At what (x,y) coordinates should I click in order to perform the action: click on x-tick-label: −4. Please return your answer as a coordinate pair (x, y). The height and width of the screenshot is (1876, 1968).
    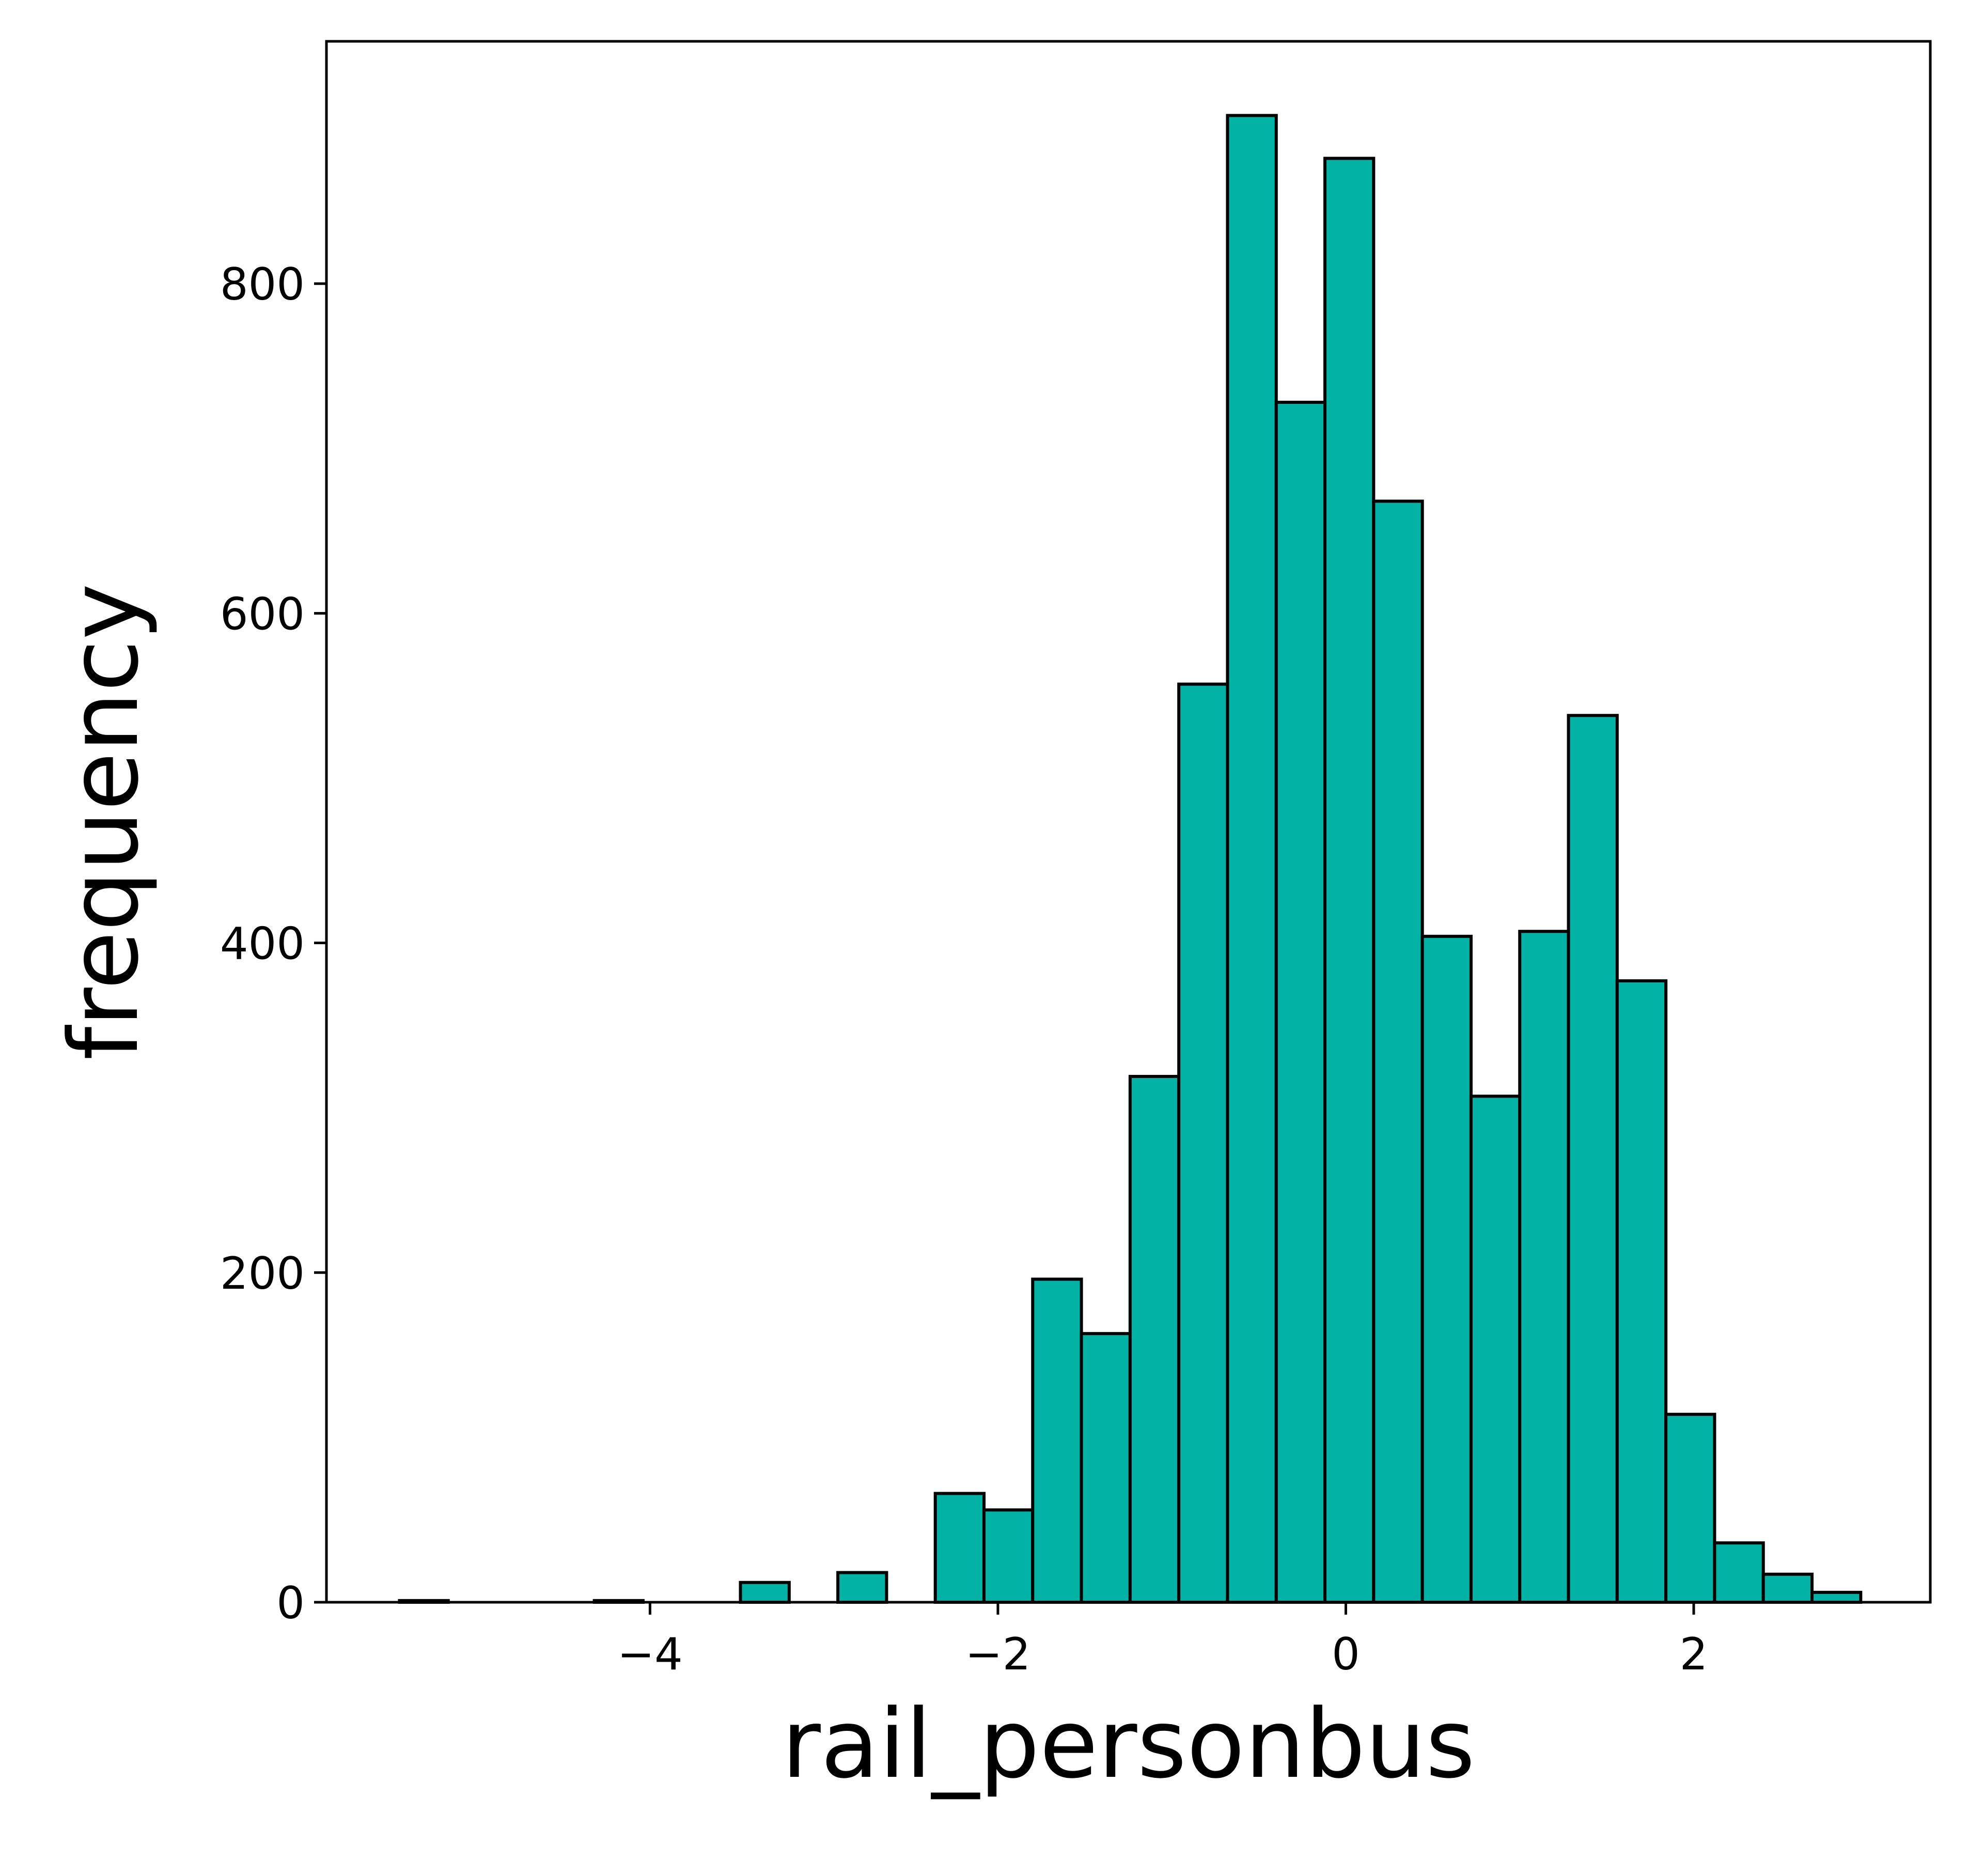
    Looking at the image, I should click on (650, 1654).